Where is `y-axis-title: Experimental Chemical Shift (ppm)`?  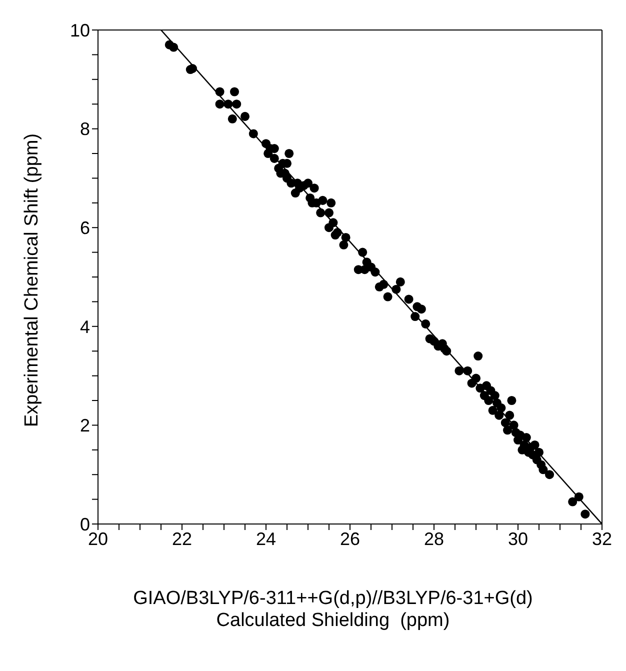 y-axis-title: Experimental Chemical Shift (ppm) is located at coordinates (32, 280).